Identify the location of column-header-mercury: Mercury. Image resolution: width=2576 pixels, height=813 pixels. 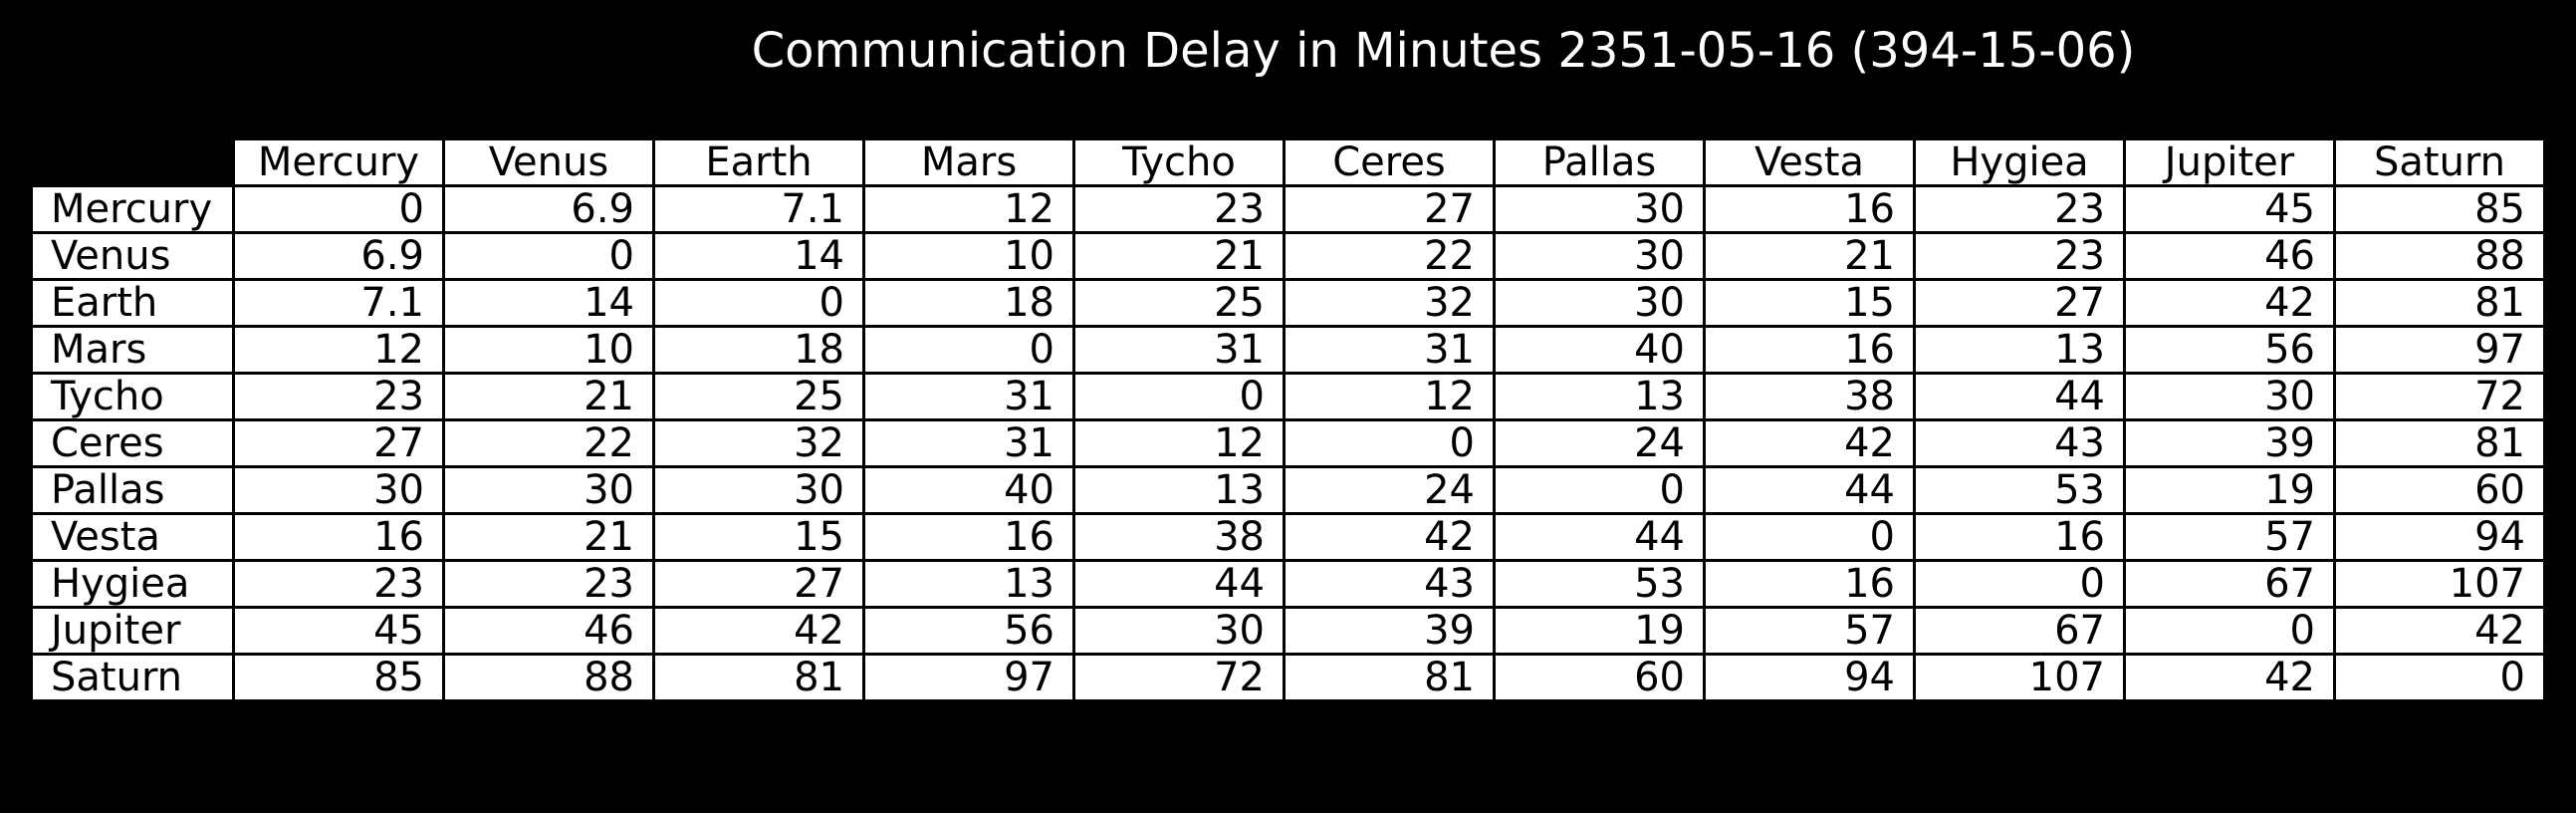
(338, 162).